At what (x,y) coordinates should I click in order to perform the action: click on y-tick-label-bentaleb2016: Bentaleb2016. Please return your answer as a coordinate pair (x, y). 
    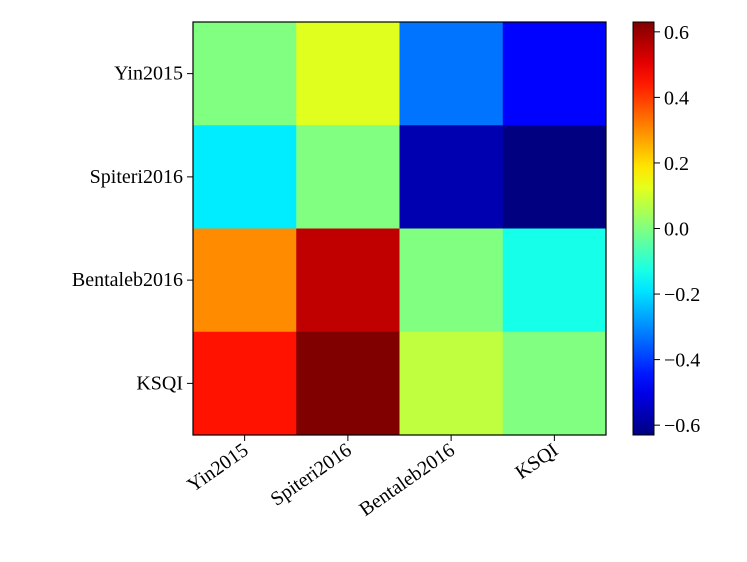
    Looking at the image, I should click on (127, 280).